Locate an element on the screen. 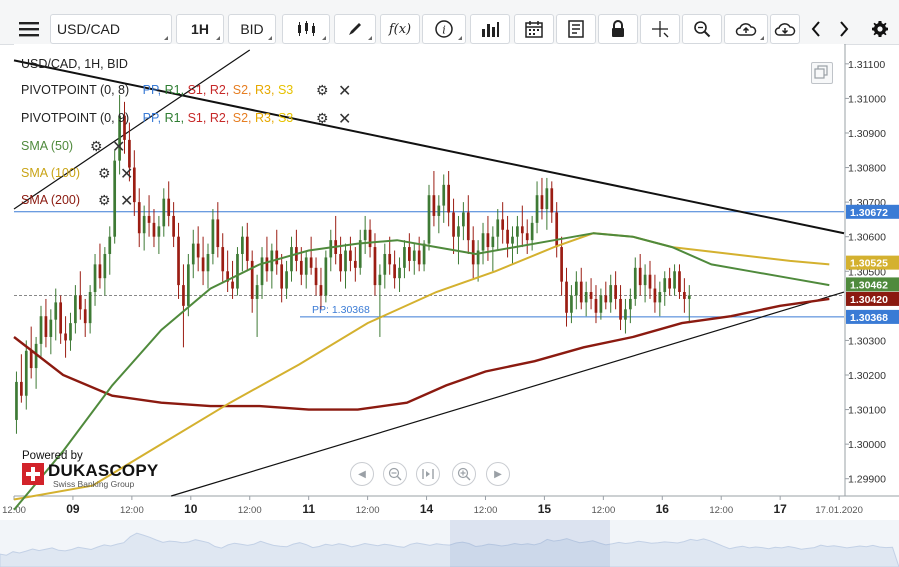  zoom-button is located at coordinates (702, 29).